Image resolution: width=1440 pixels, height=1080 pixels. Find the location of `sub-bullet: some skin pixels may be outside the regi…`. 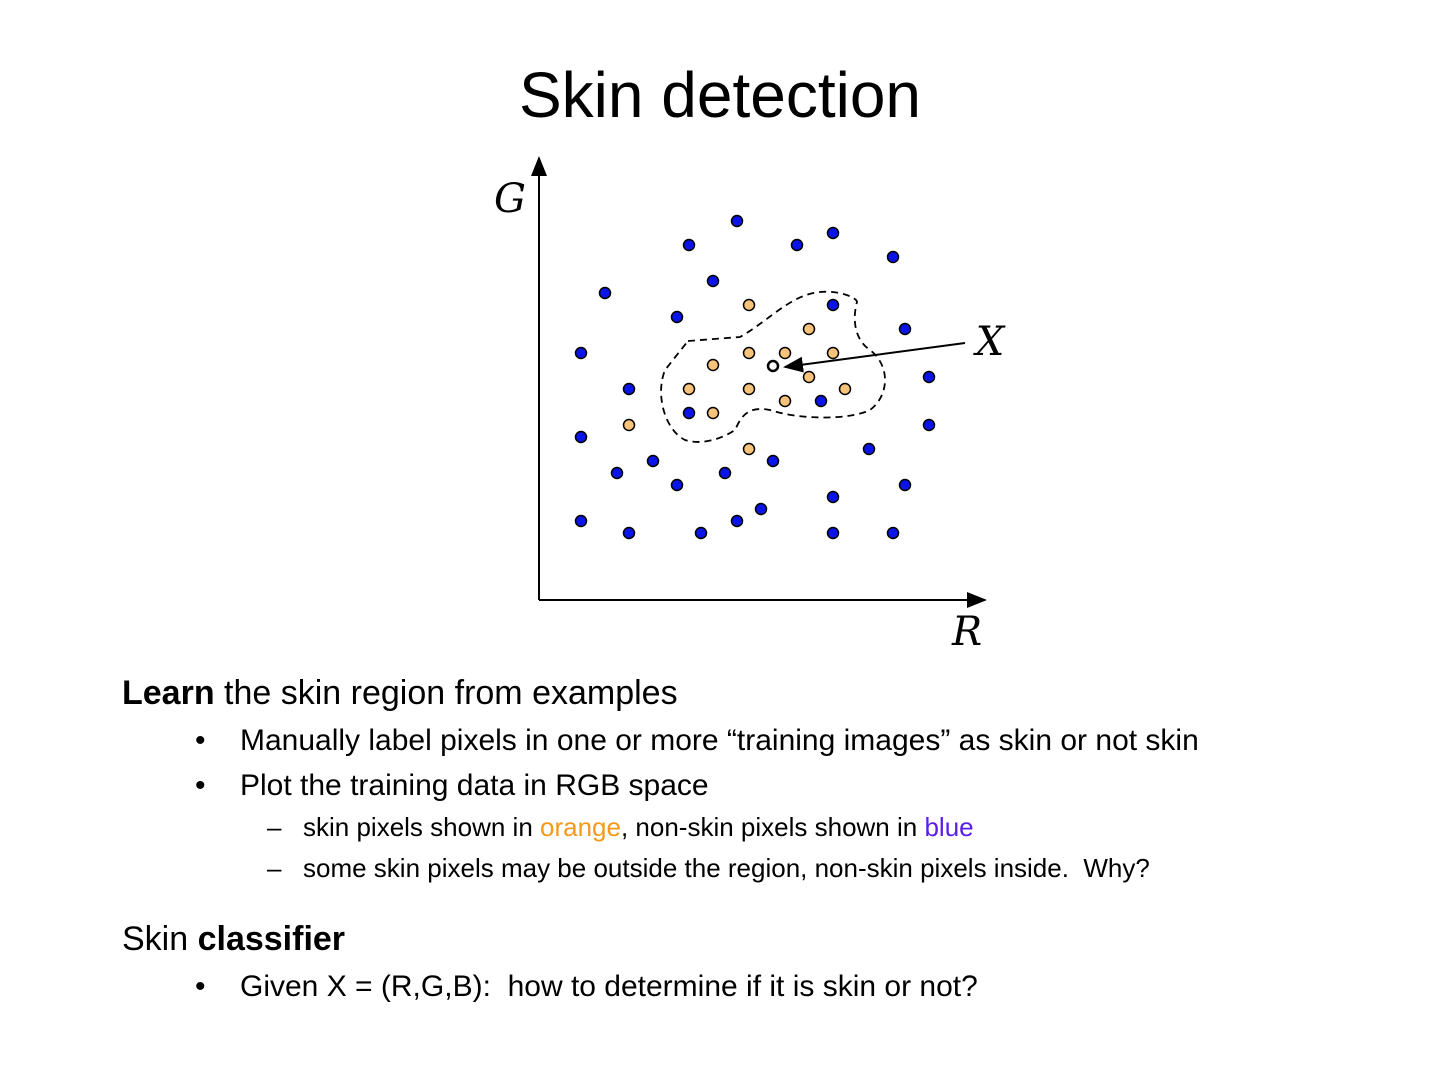

sub-bullet: some skin pixels may be outside the regi… is located at coordinates (726, 868).